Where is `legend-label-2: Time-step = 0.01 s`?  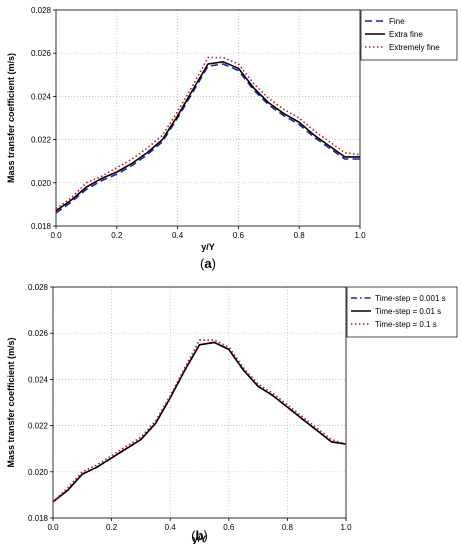 legend-label-2: Time-step = 0.01 s is located at coordinates (408, 311).